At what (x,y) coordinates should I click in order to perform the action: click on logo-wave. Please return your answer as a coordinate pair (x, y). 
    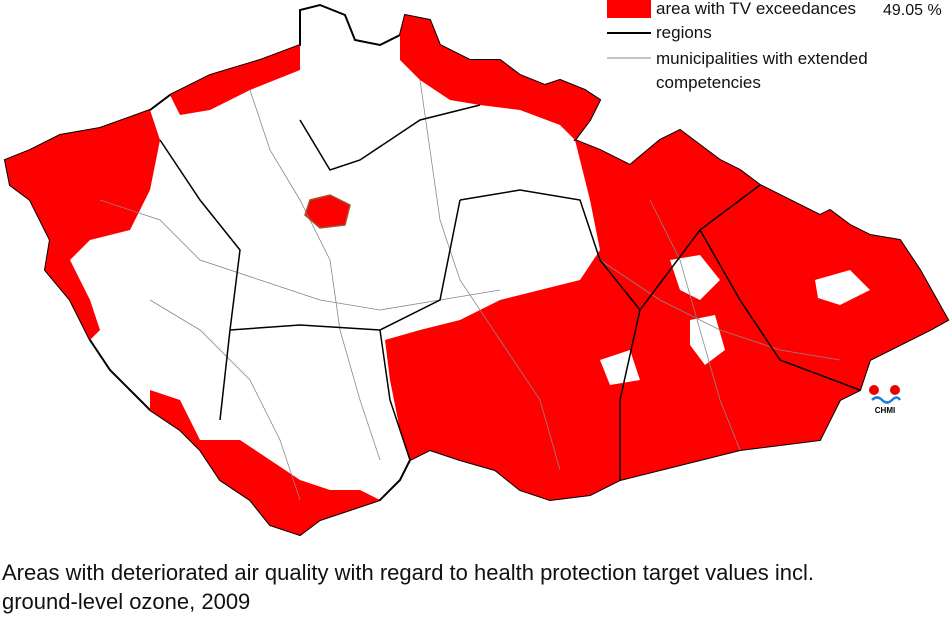
    Looking at the image, I should click on (886, 400).